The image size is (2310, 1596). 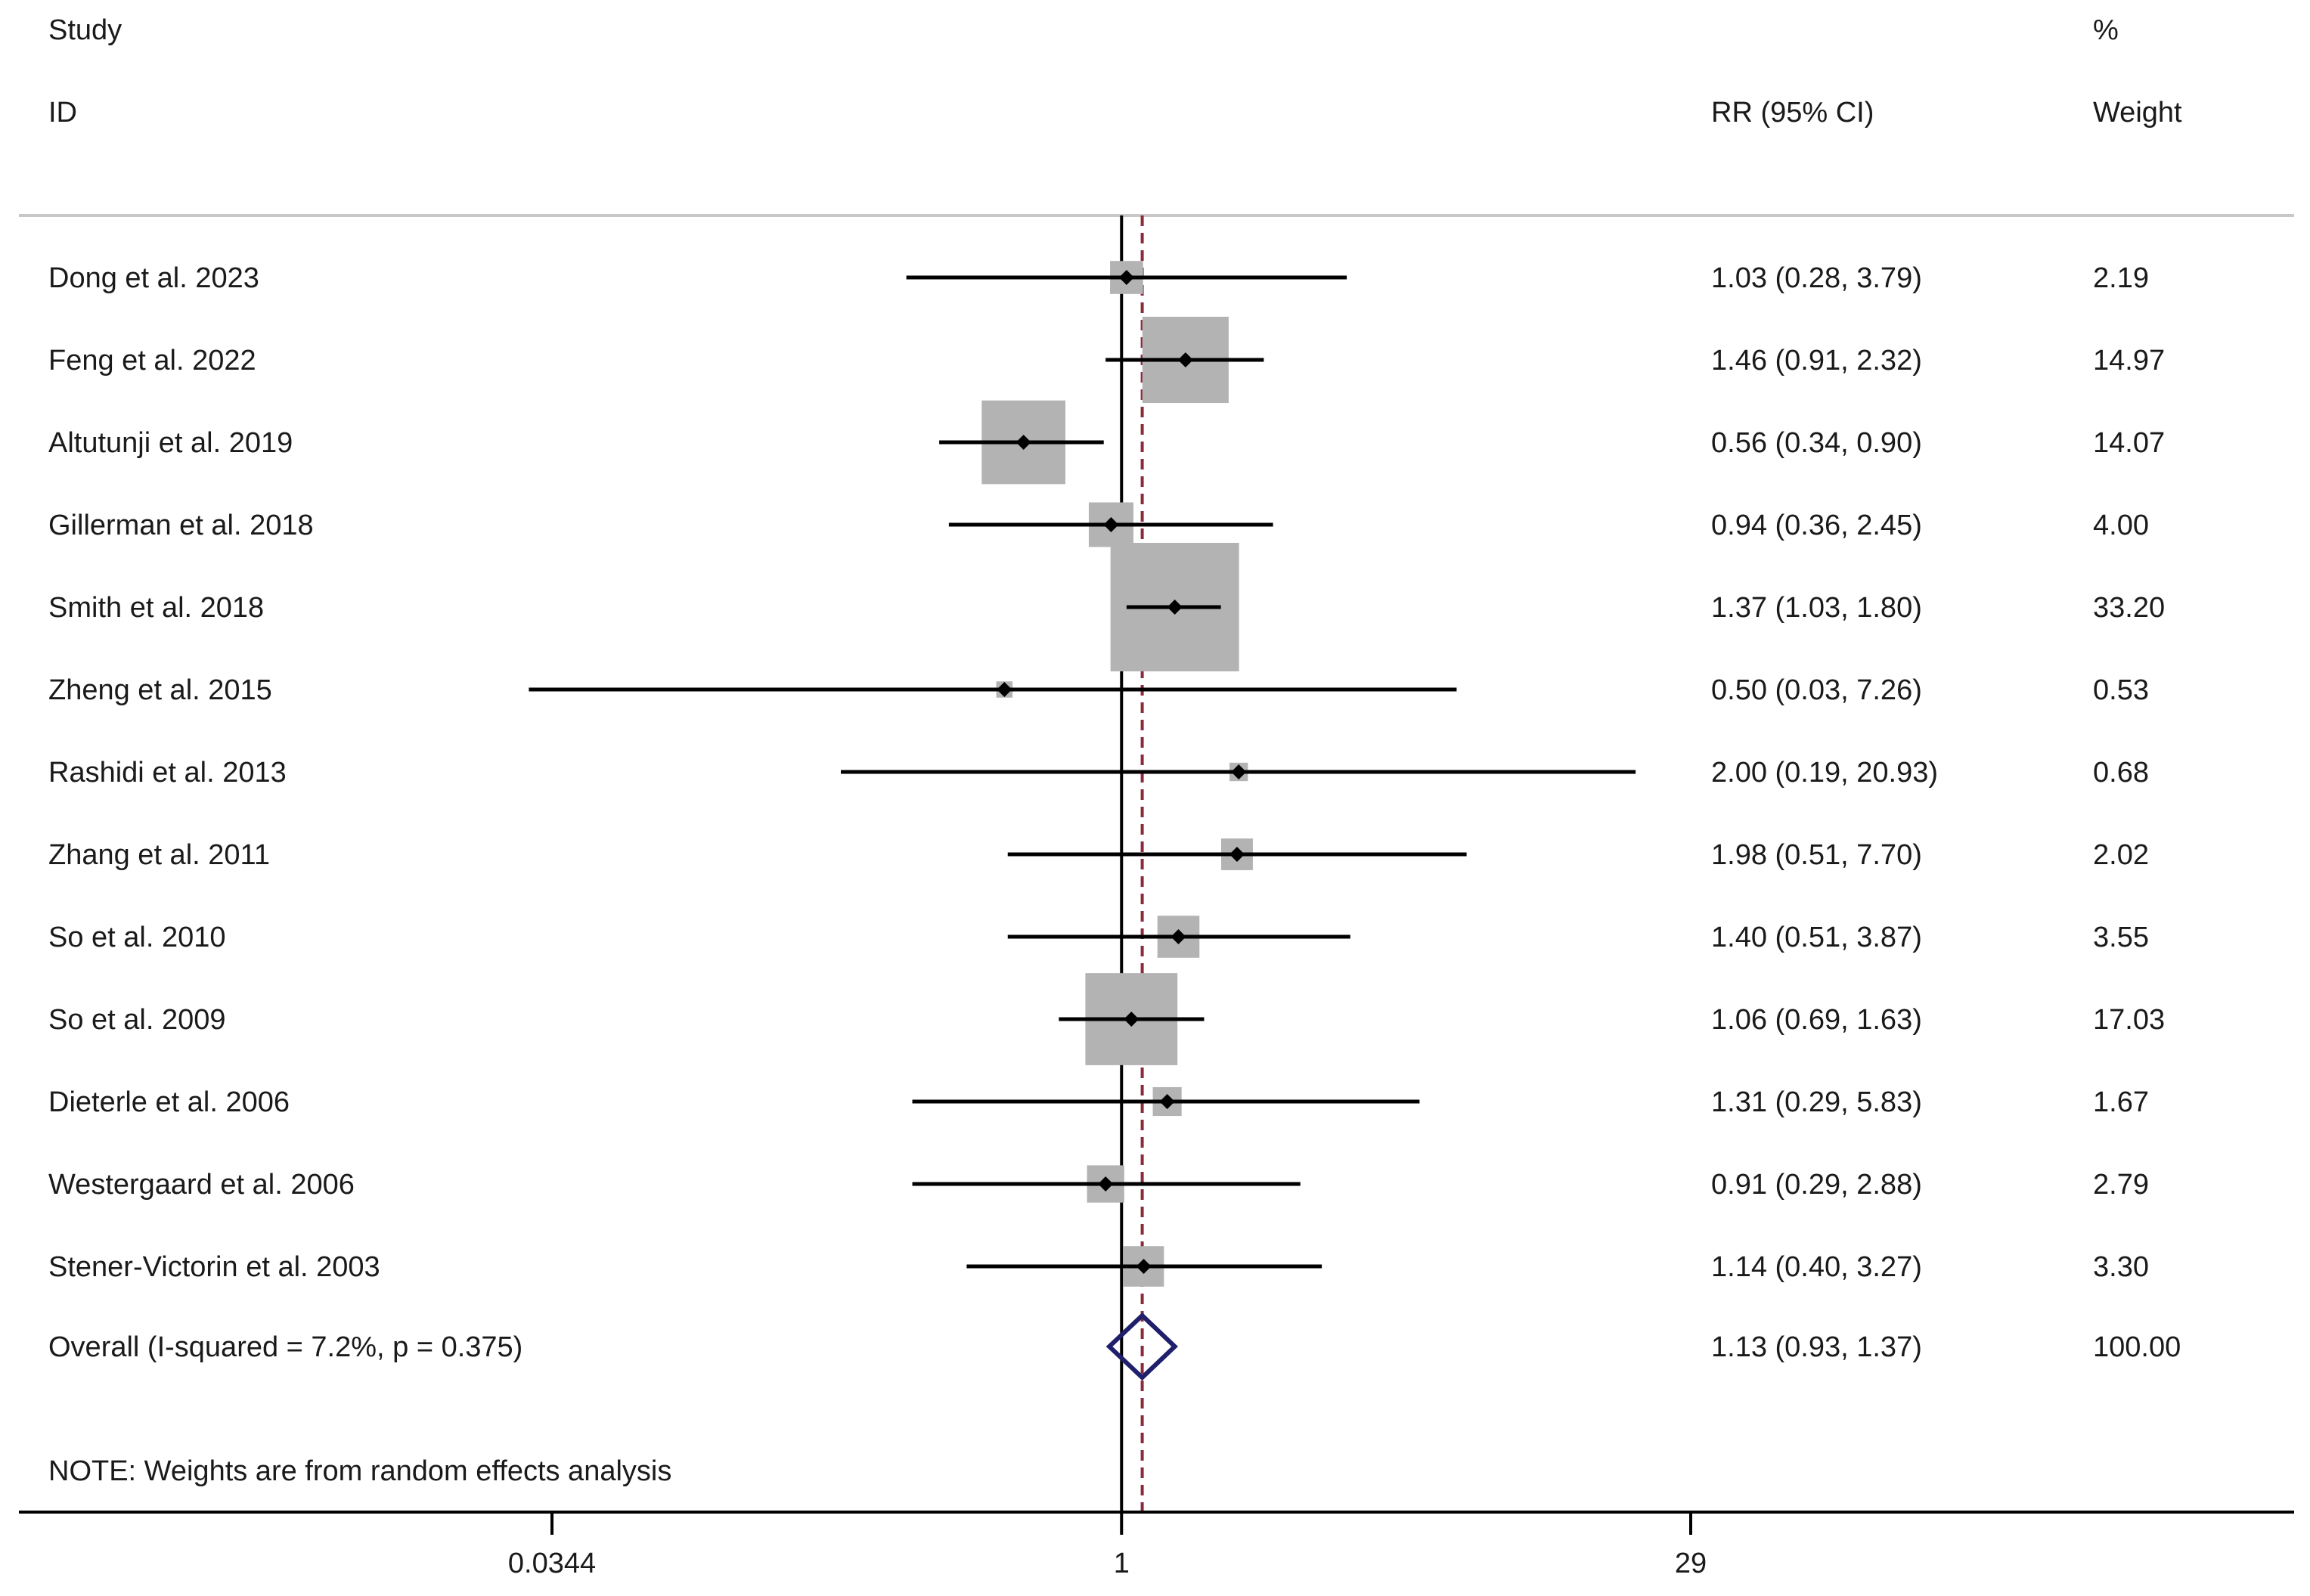 I want to click on study-row: Zhang et al. 2011 1.98 (0.51, 7.70) 2.02, so click(x=1098, y=855).